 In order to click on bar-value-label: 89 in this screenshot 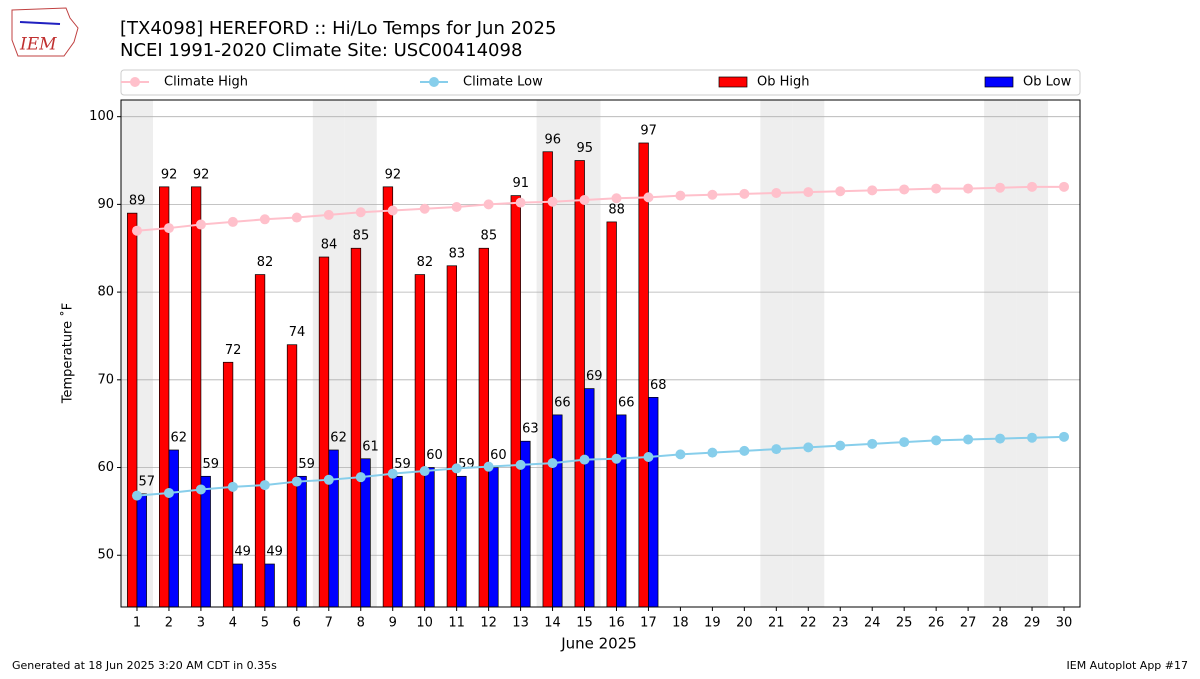, I will do `click(137, 201)`.